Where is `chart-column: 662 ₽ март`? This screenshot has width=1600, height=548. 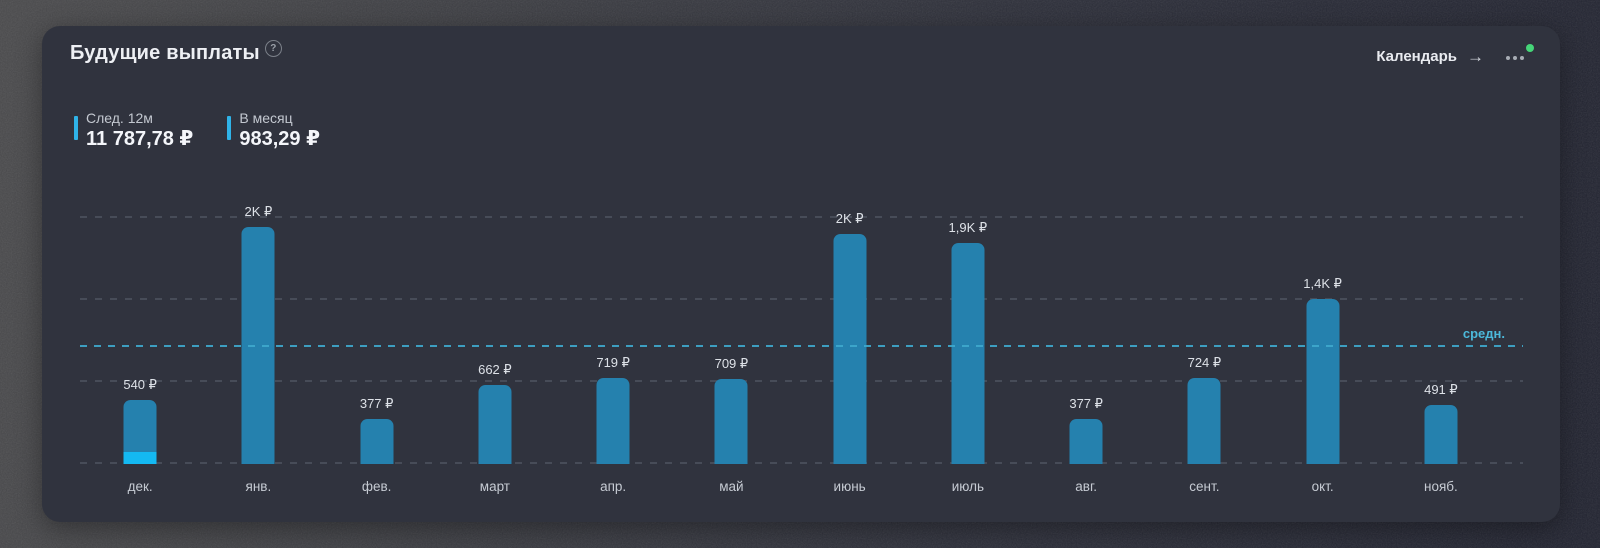
chart-column: 662 ₽ март is located at coordinates (495, 355).